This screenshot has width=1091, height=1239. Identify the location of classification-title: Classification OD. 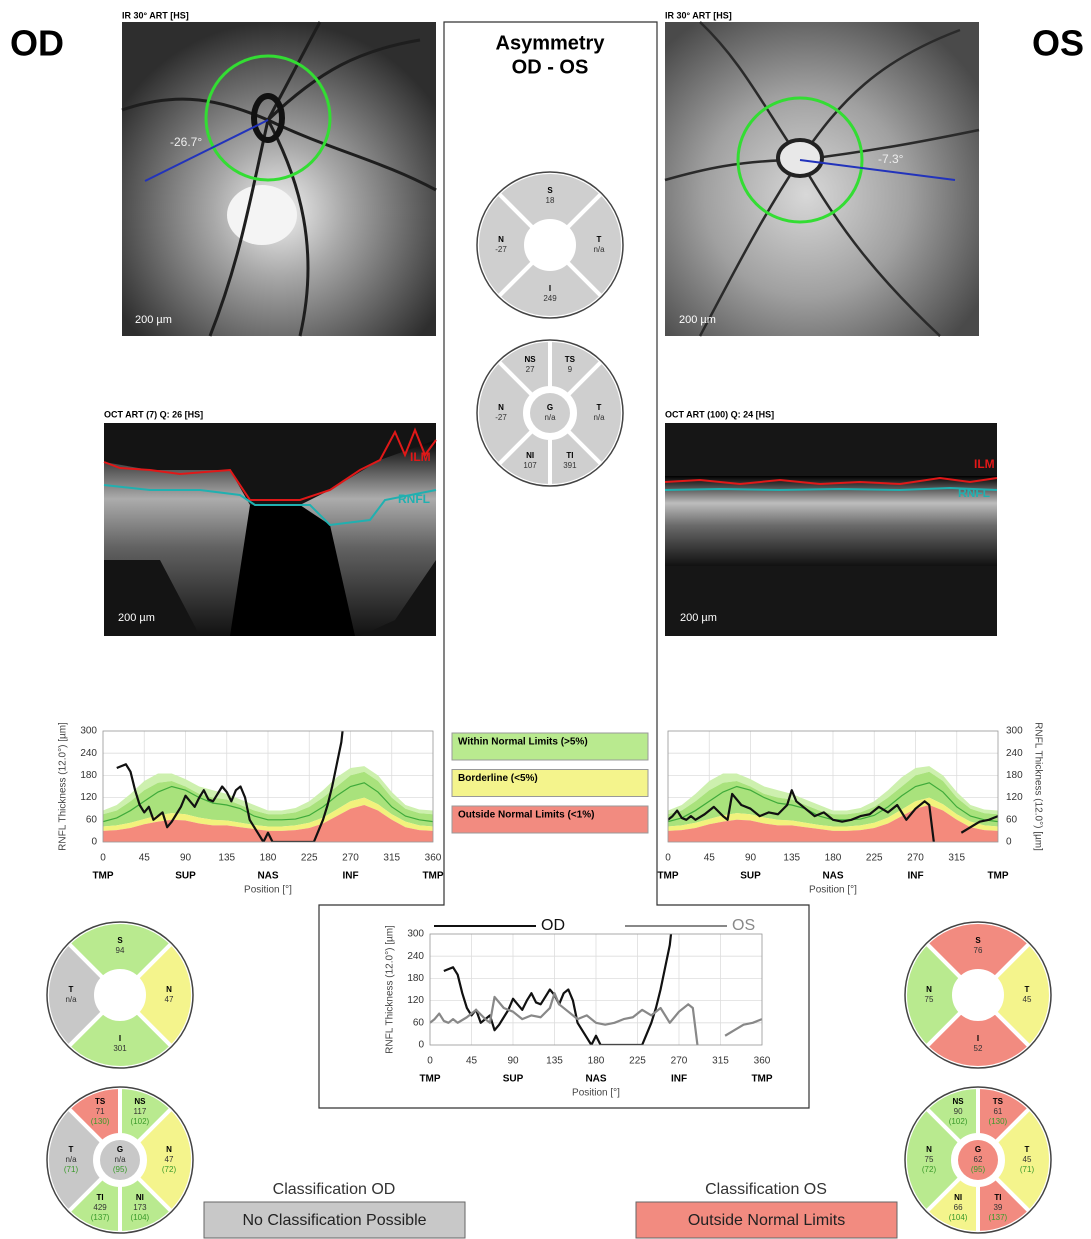
(334, 1189).